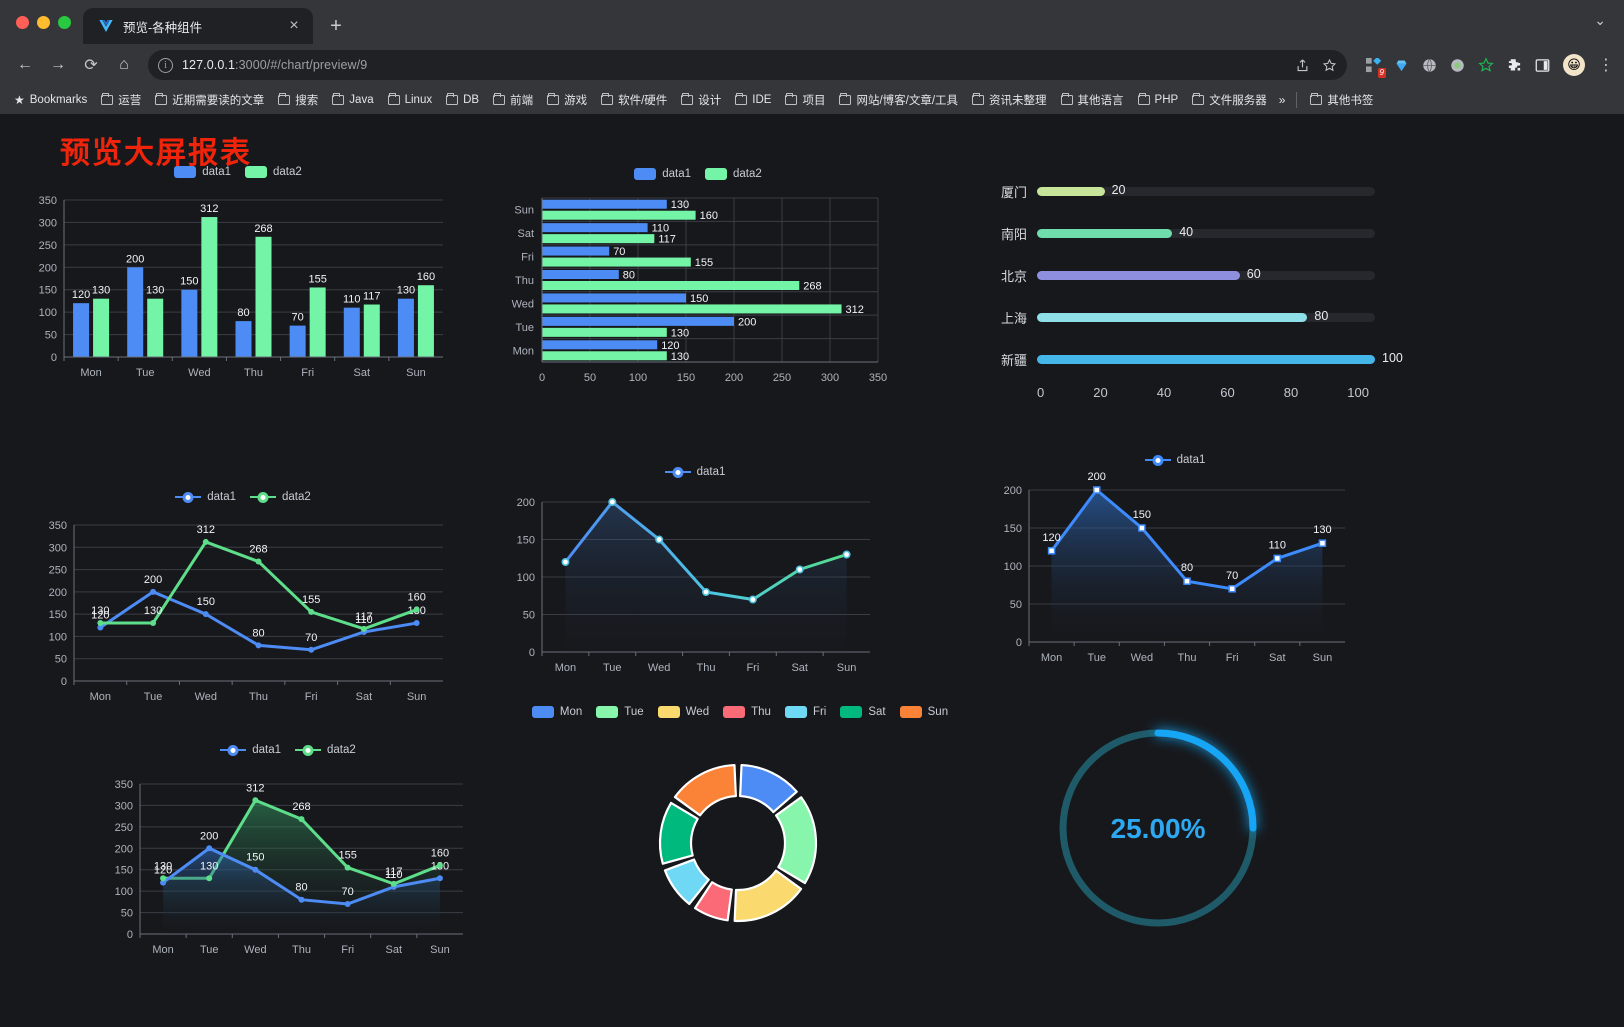  I want to click on circle-icon, so click(1457, 65).